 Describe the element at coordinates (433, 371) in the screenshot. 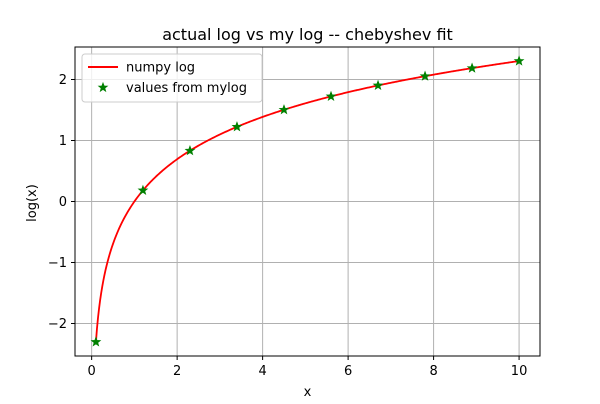

I see `x-tick-label: 8` at that location.